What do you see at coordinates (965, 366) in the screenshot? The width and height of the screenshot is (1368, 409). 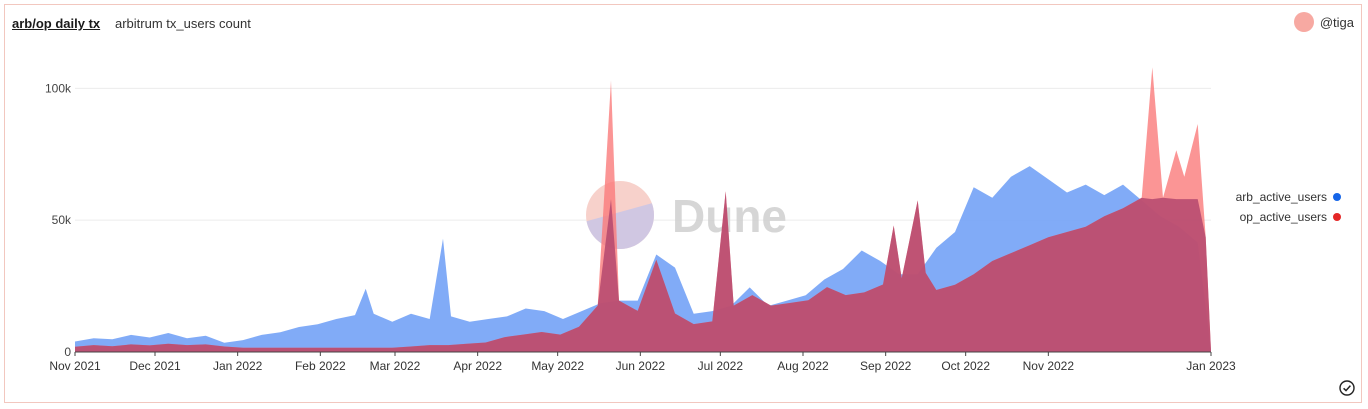 I see `x-tick-label: Oct 2022` at bounding box center [965, 366].